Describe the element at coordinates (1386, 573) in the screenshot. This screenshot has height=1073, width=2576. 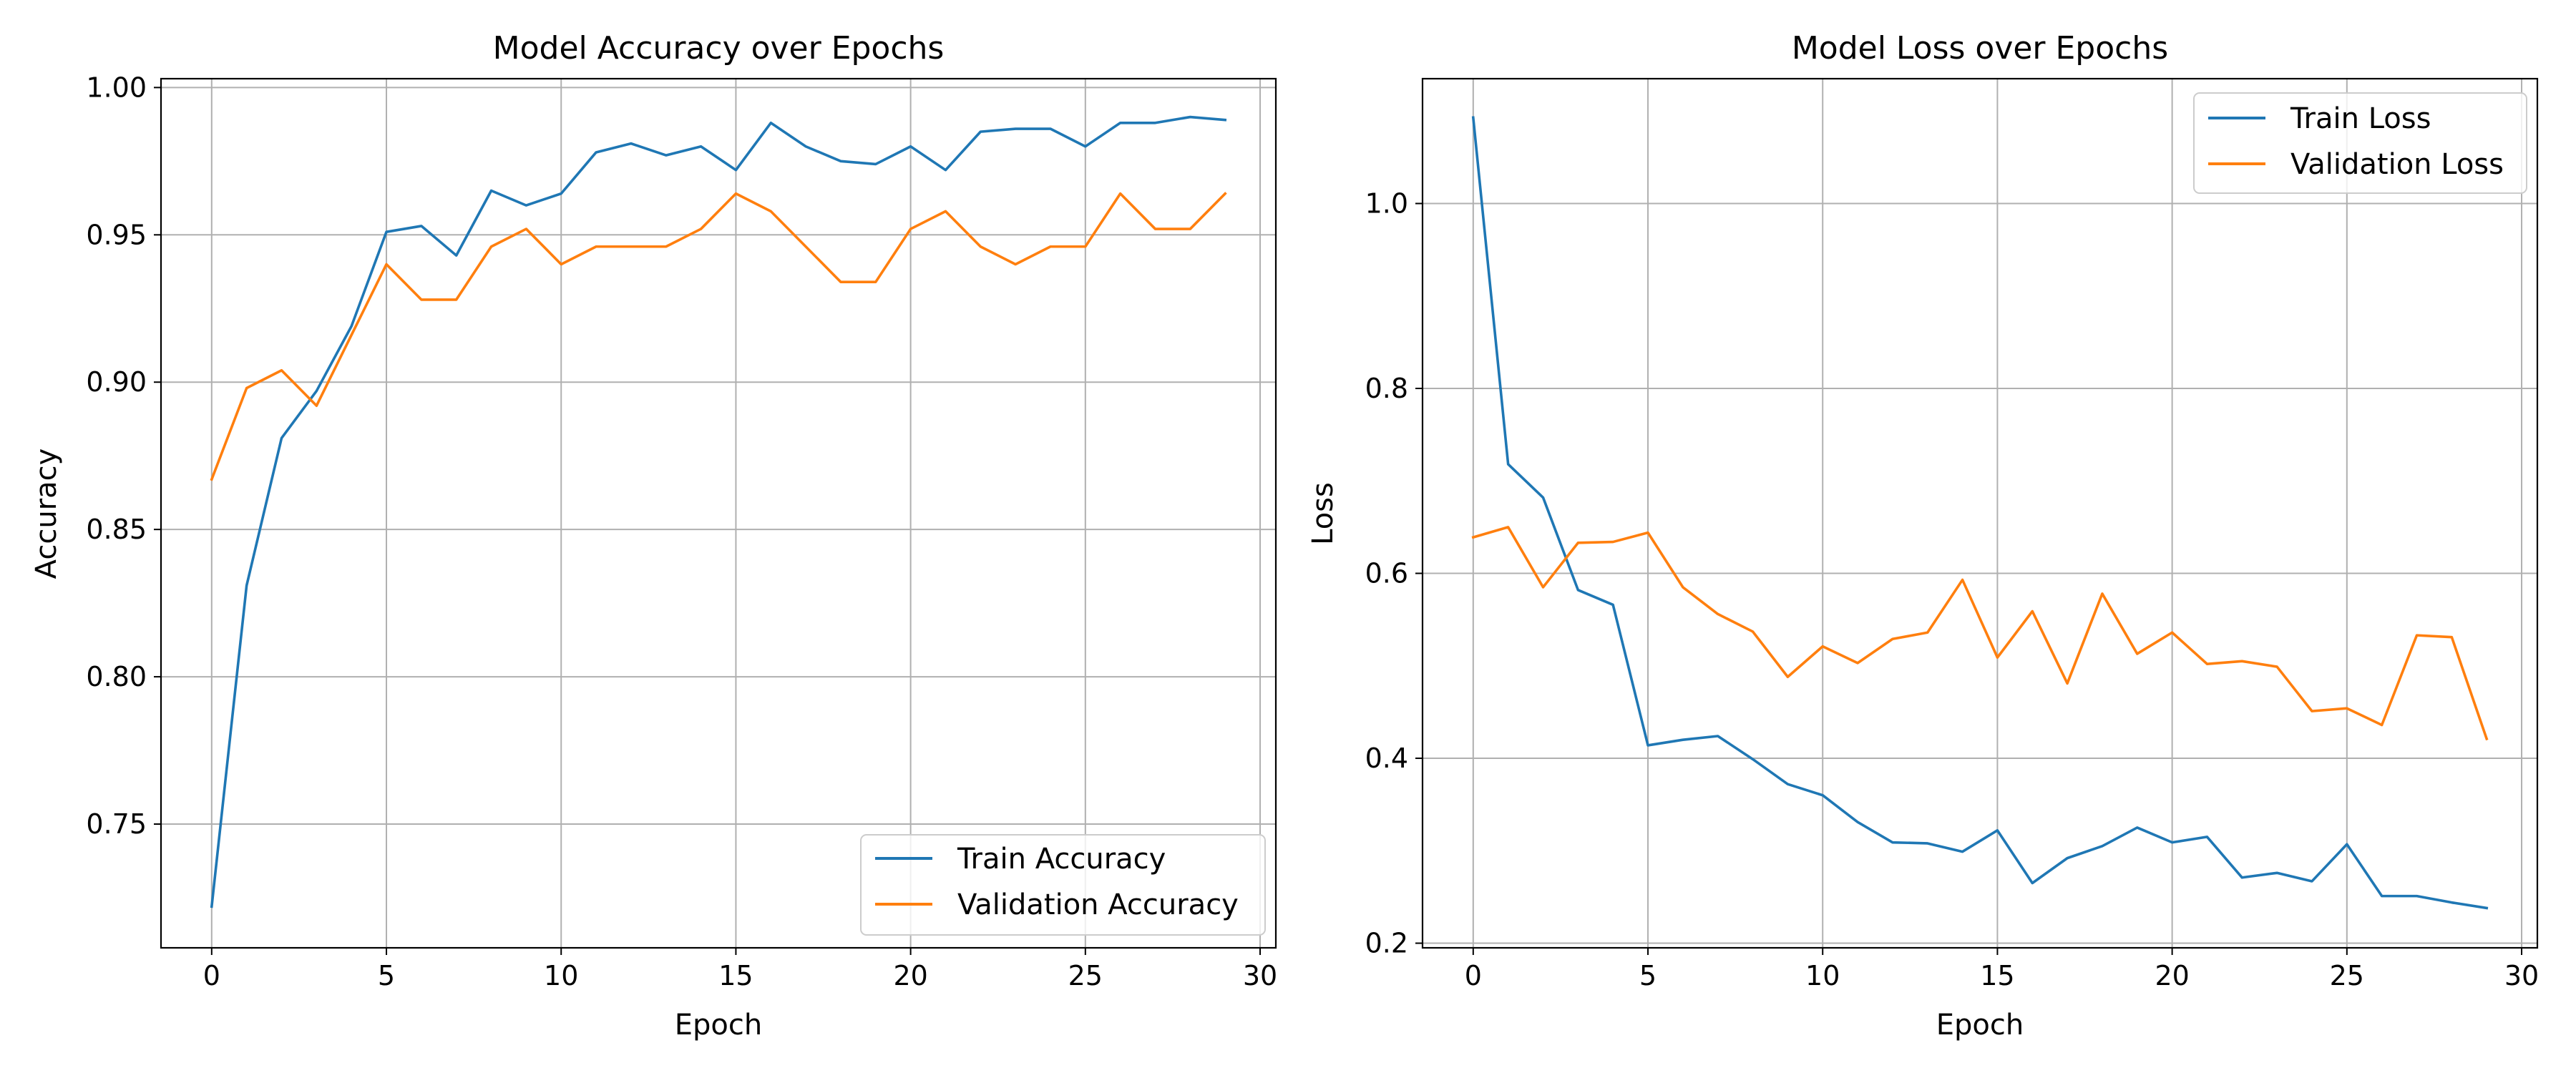
I see `loss-y-tick-label: 0.6` at that location.